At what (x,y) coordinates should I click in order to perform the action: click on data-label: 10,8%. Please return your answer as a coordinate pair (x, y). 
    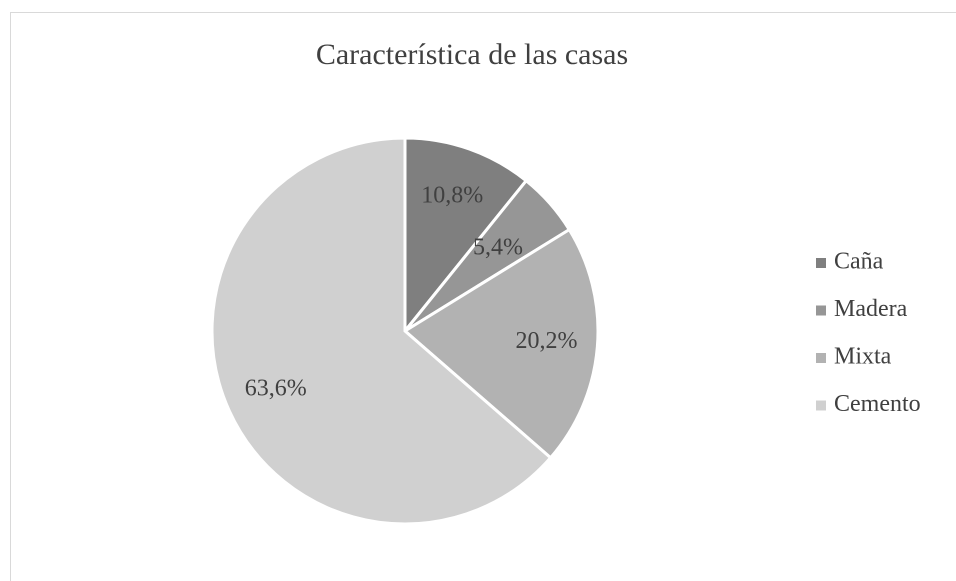
    Looking at the image, I should click on (452, 196).